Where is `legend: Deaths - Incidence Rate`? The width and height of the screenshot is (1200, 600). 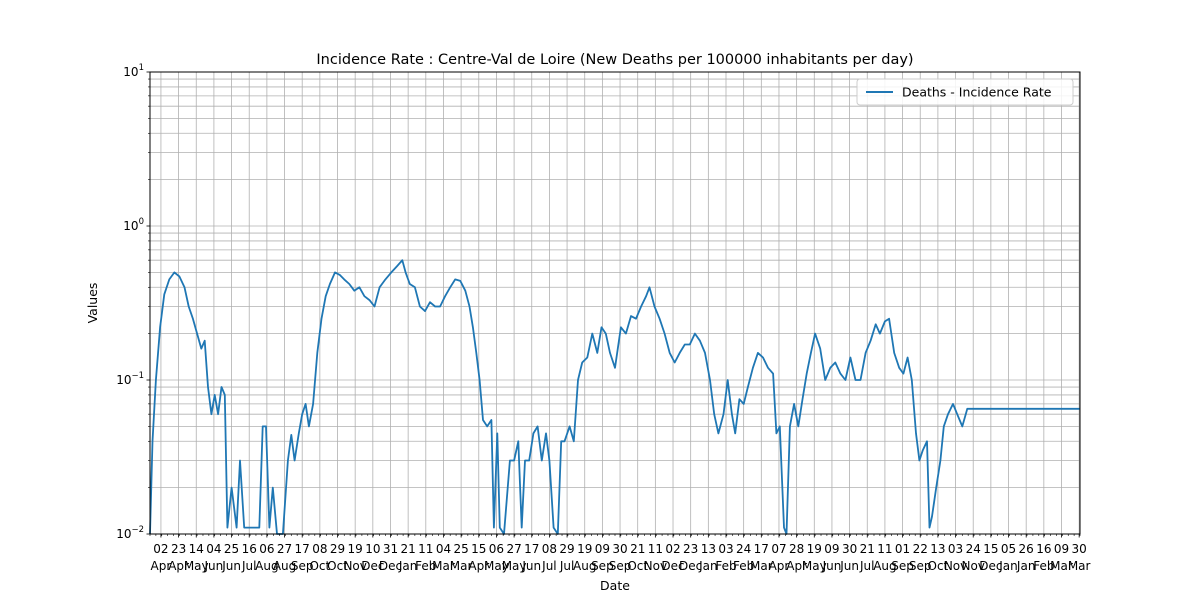
legend: Deaths - Incidence Rate is located at coordinates (965, 92).